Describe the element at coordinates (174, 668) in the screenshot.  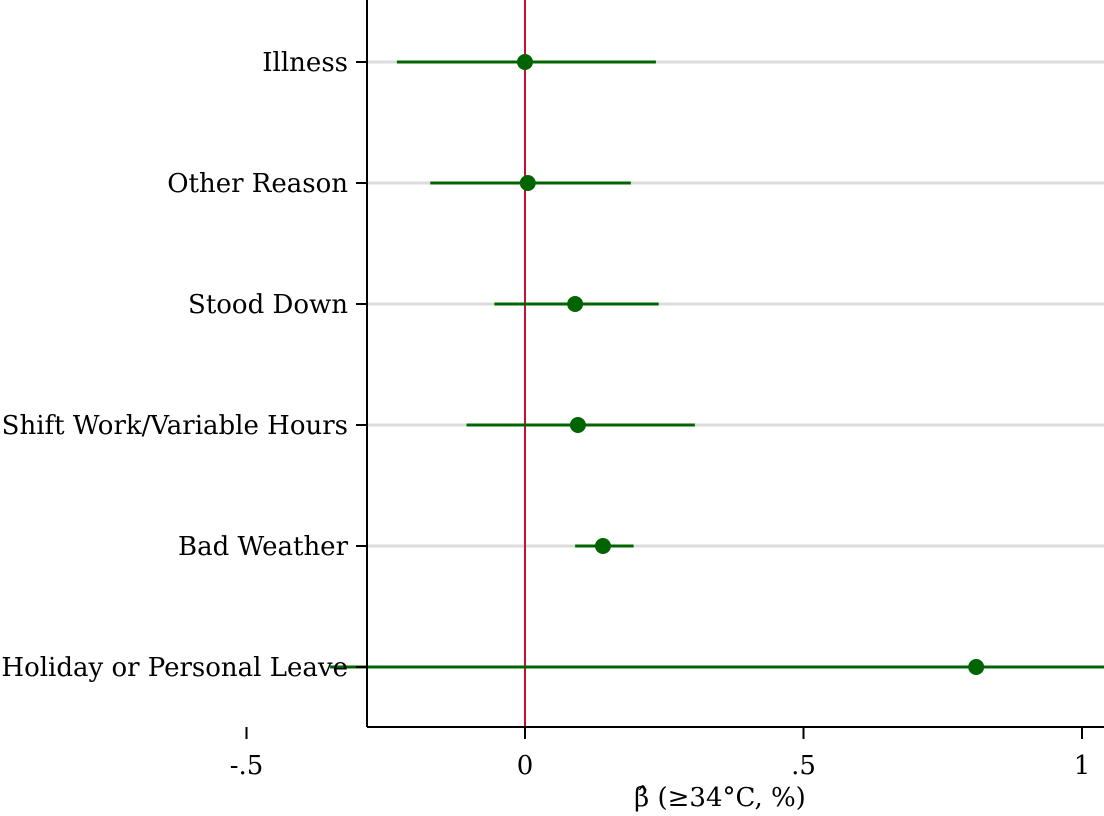
I see `category-label: Holiday or Personal Leave` at that location.